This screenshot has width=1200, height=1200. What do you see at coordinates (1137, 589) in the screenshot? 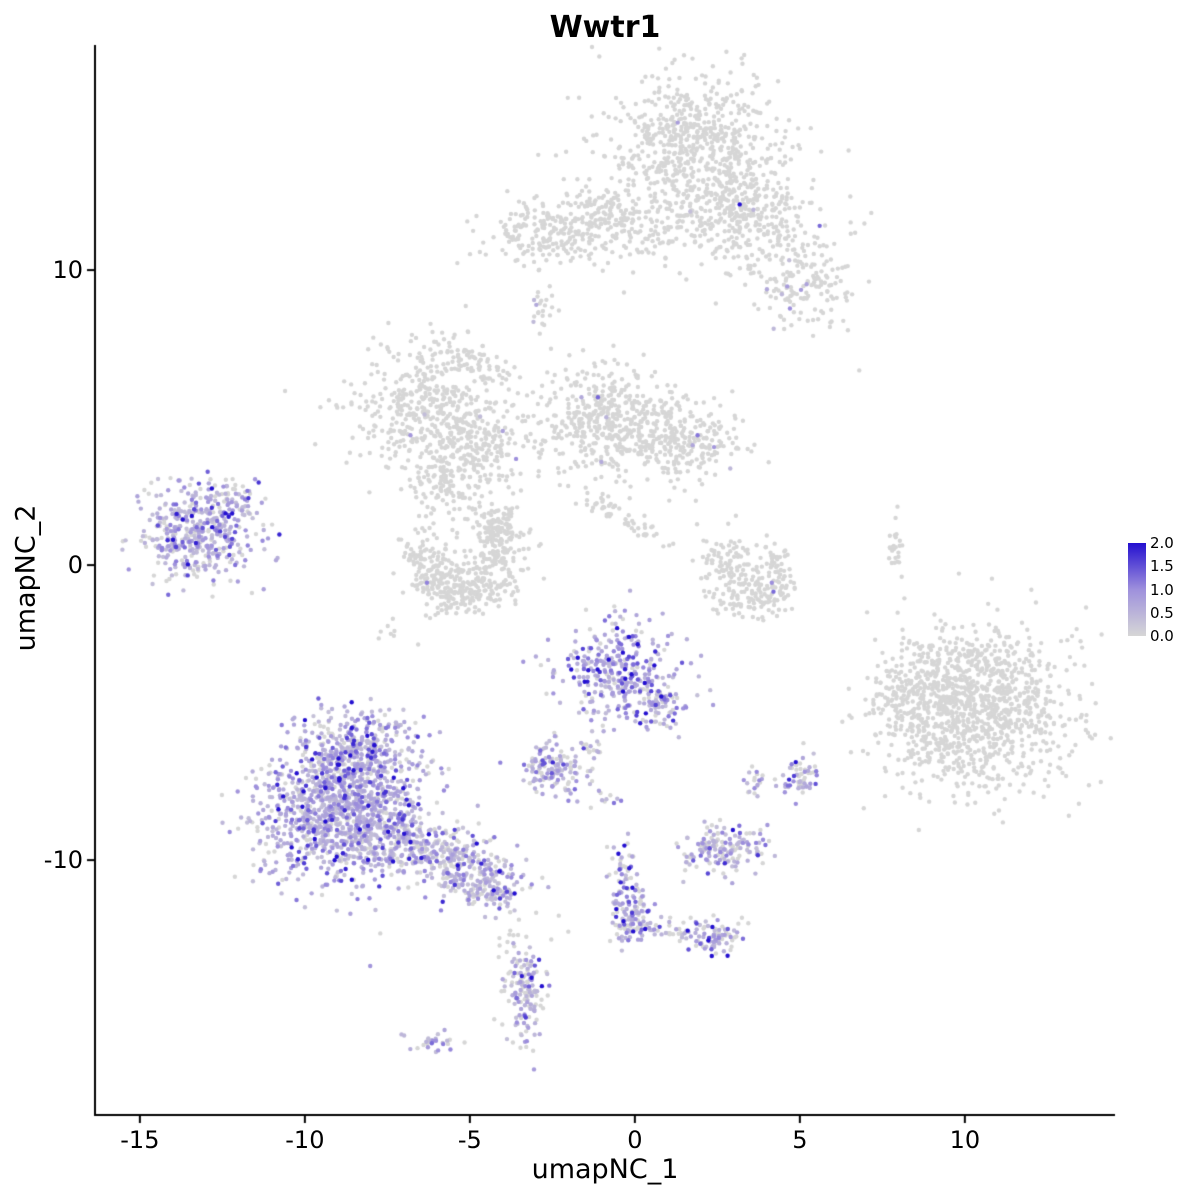
I see `colorbar-gradient` at bounding box center [1137, 589].